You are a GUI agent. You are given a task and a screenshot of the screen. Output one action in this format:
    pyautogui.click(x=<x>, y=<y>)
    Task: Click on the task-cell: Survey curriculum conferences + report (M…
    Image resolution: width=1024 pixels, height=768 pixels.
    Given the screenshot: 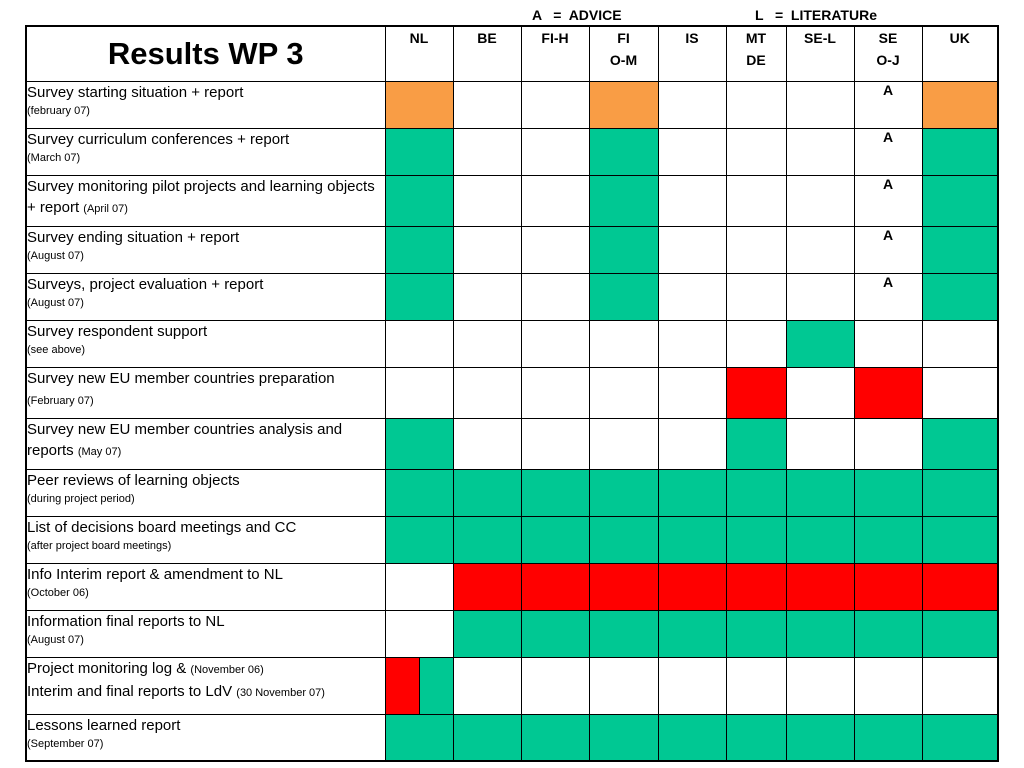 What is the action you would take?
    pyautogui.click(x=205, y=151)
    